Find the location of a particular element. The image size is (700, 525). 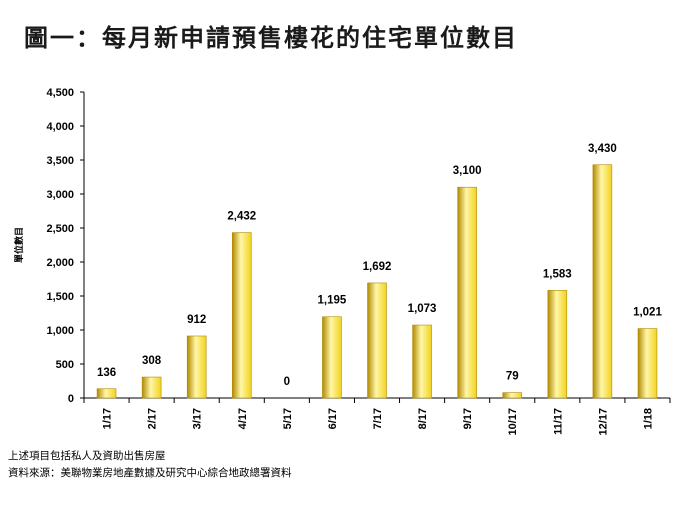

y-tick-label: 2,500 is located at coordinates (60, 229).